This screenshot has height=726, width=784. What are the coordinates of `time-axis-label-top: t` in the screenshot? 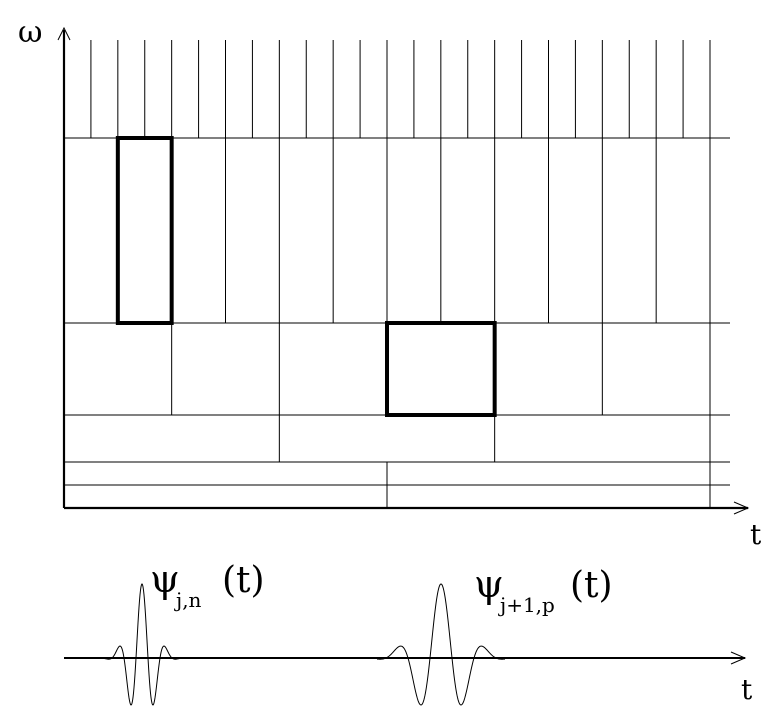 It's located at (756, 534).